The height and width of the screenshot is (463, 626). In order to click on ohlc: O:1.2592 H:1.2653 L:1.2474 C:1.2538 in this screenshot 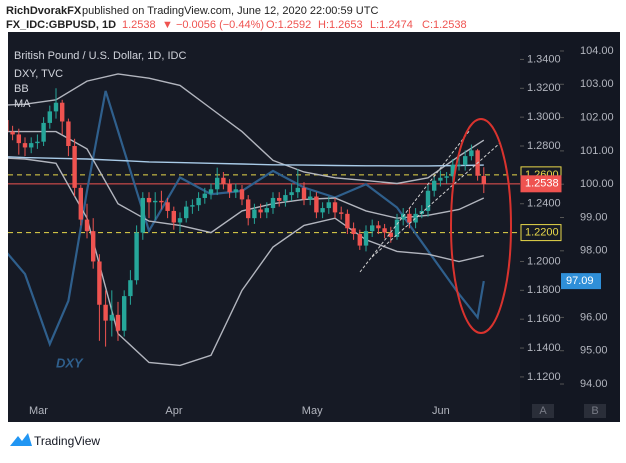, I will do `click(366, 25)`.